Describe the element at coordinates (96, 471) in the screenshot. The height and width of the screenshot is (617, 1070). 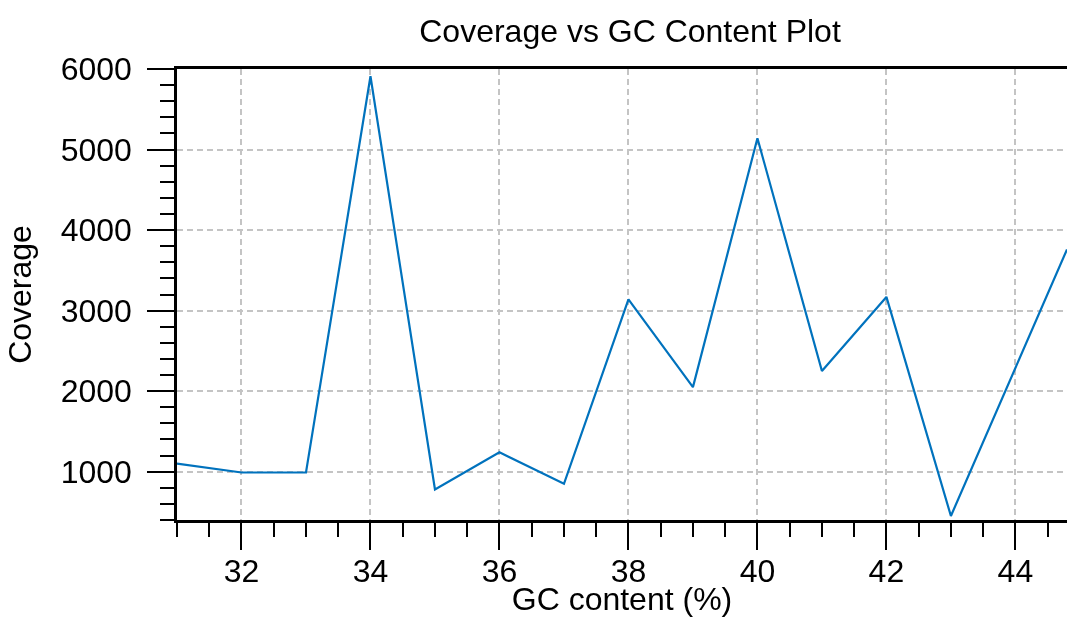
I see `y-tick-label: 1000` at that location.